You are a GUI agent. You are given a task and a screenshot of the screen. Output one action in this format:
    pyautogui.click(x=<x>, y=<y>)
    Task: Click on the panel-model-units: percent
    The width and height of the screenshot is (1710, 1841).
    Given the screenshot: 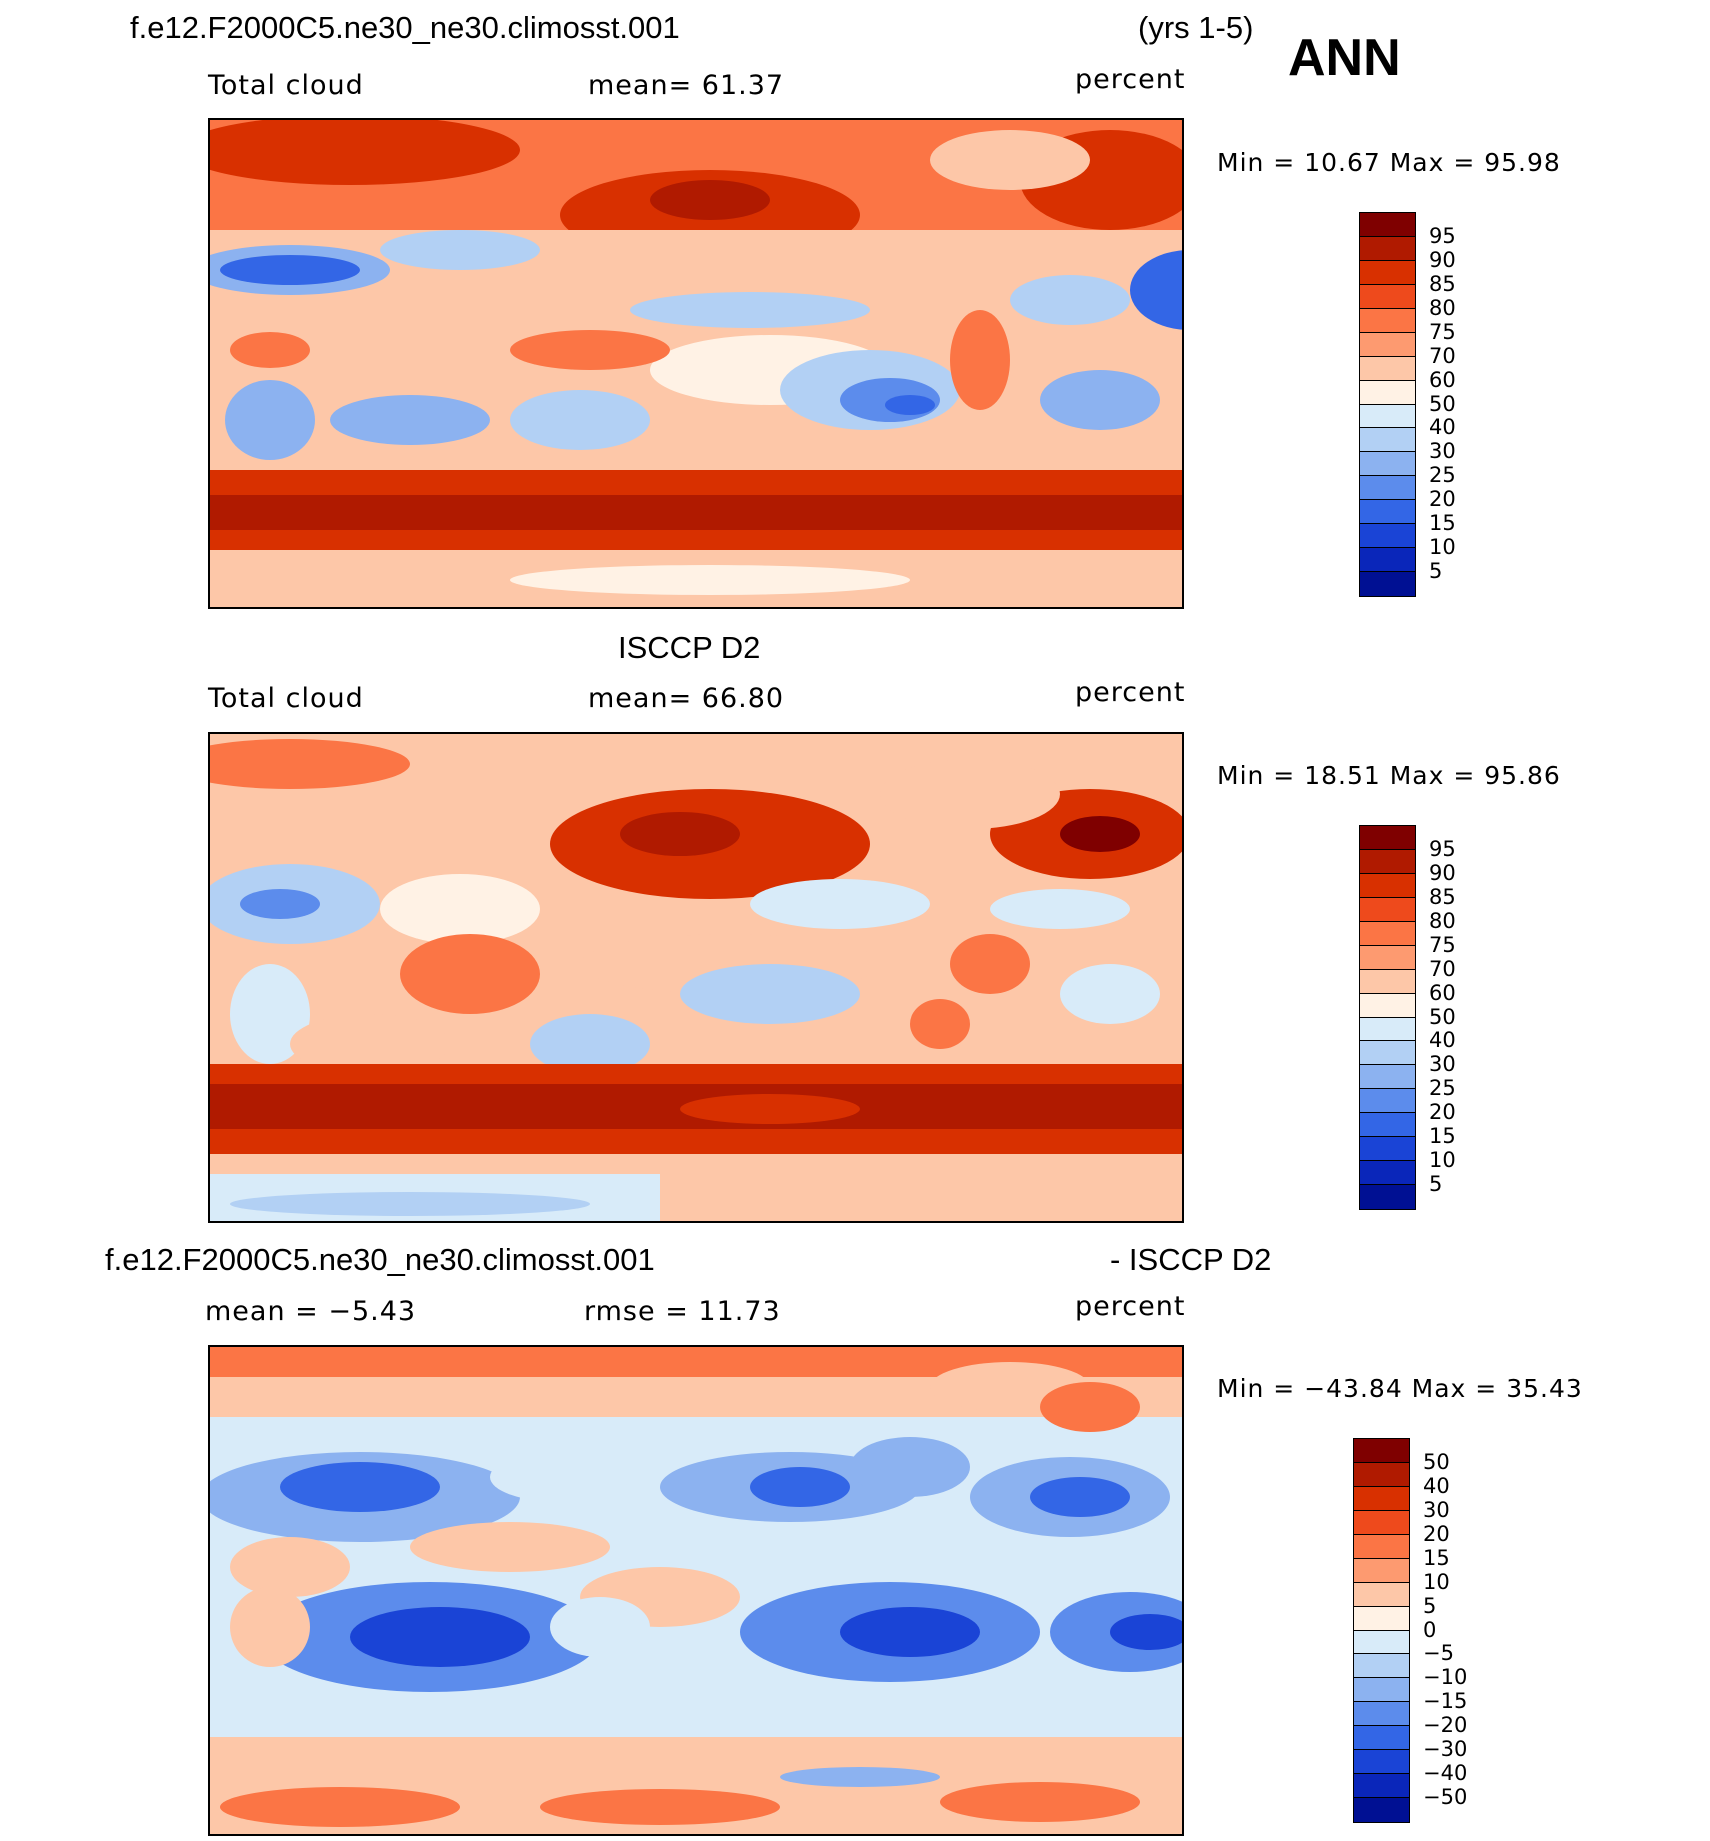 What is the action you would take?
    pyautogui.click(x=1130, y=79)
    